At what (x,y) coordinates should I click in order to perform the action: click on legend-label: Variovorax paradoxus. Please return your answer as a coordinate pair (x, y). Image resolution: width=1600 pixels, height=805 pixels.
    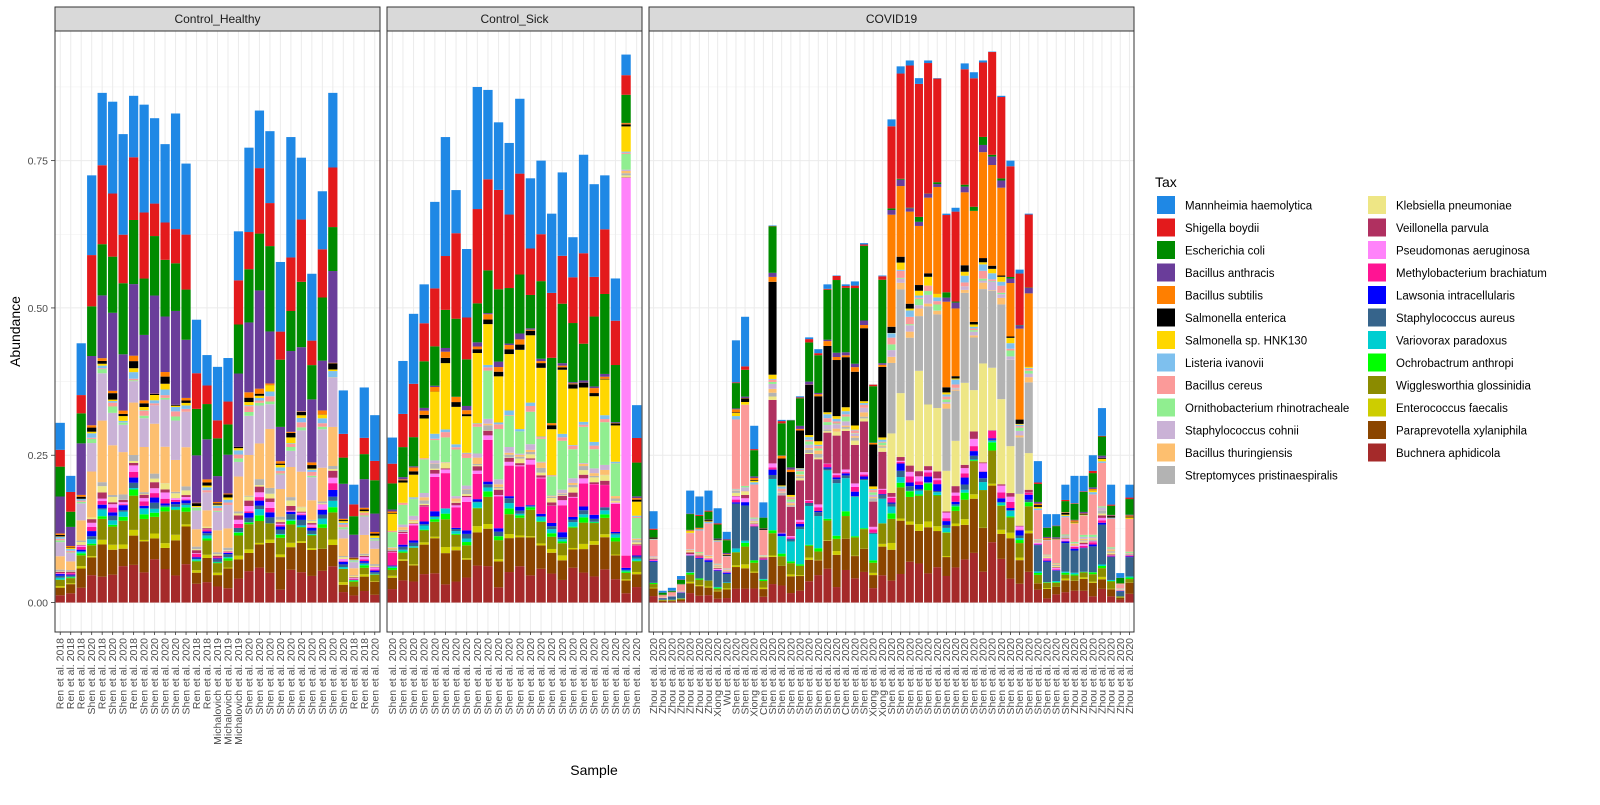
    Looking at the image, I should click on (1451, 342).